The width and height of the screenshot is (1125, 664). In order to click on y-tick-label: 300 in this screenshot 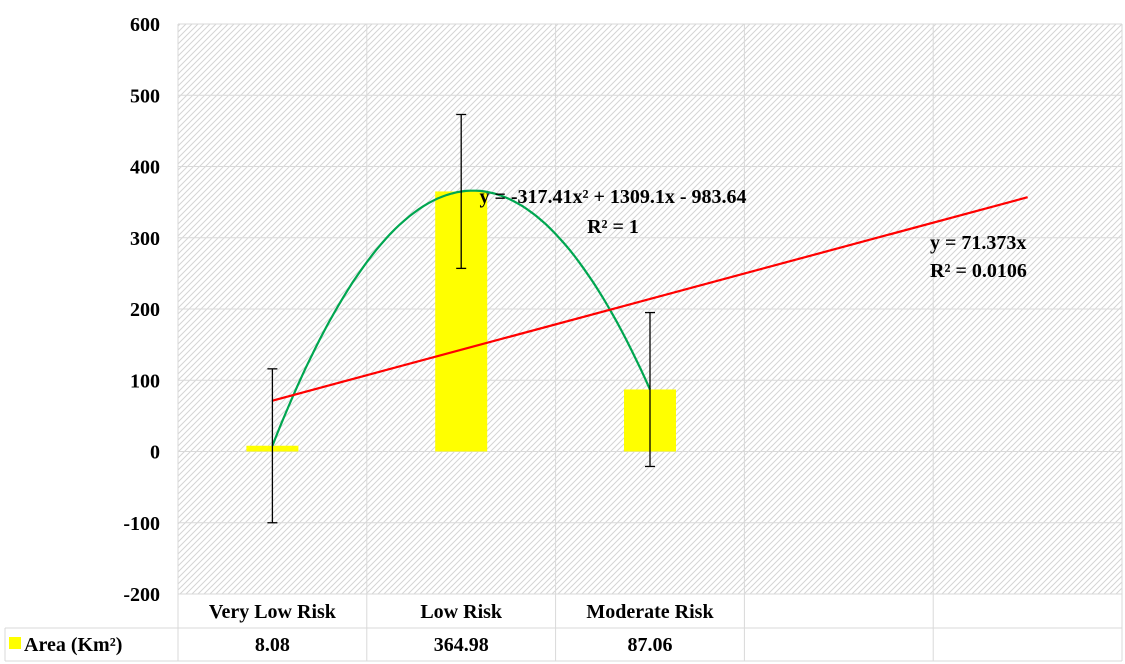, I will do `click(145, 239)`.